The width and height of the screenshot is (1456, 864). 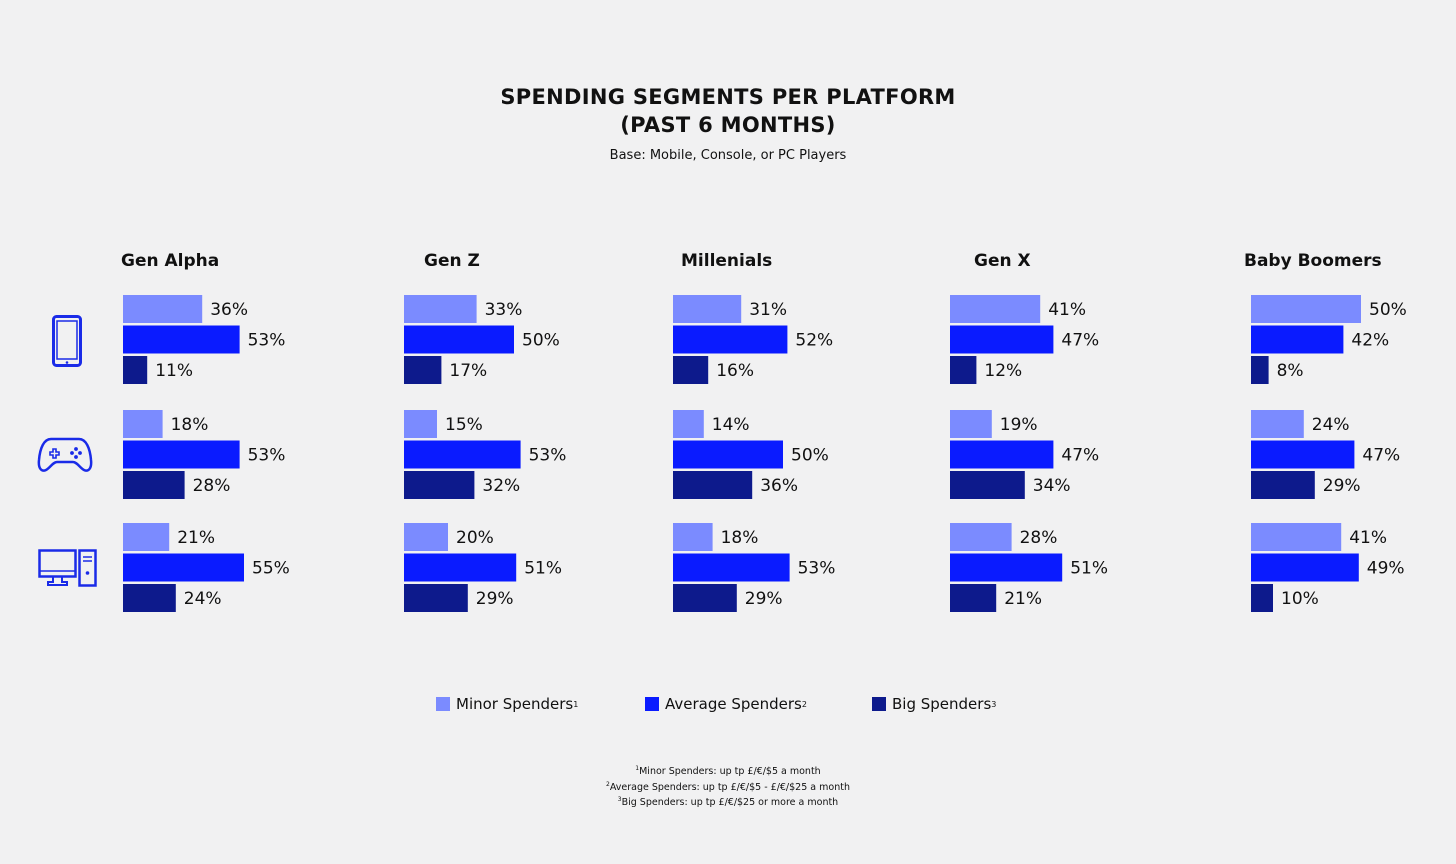 I want to click on bar-gen-alpha-mobile-average, so click(x=181, y=339).